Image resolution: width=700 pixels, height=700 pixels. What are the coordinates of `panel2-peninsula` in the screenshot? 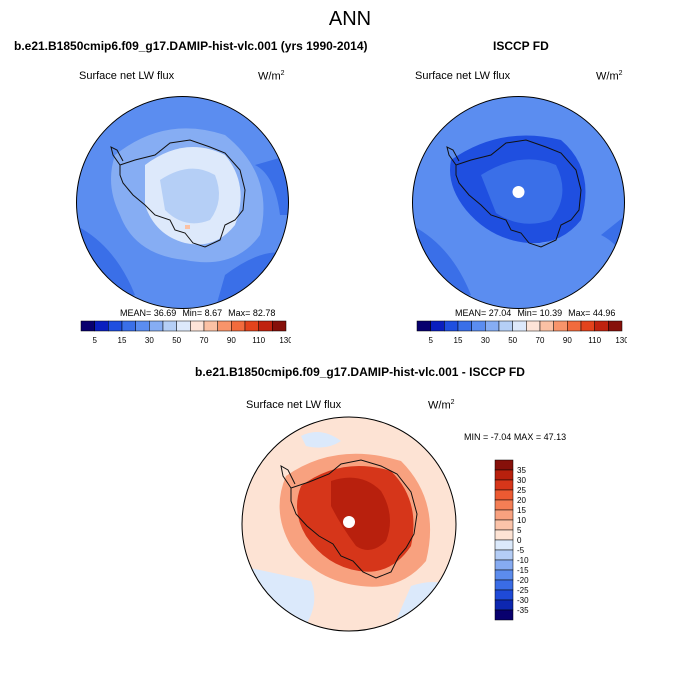 It's located at (453, 156).